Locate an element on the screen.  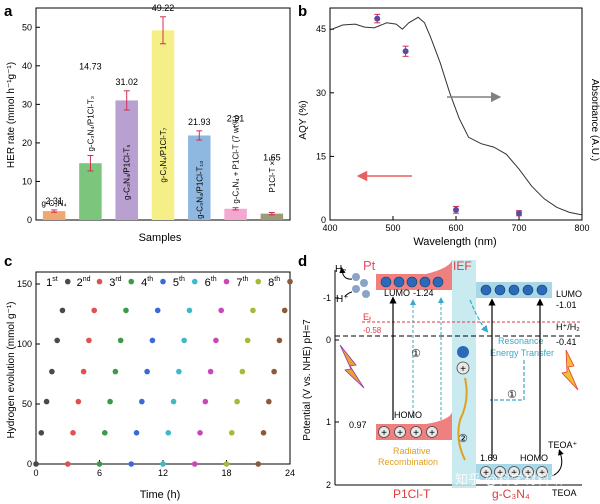
panel-a-sample-label: P1Cl-T ×5 is located at coordinates (272, 174).